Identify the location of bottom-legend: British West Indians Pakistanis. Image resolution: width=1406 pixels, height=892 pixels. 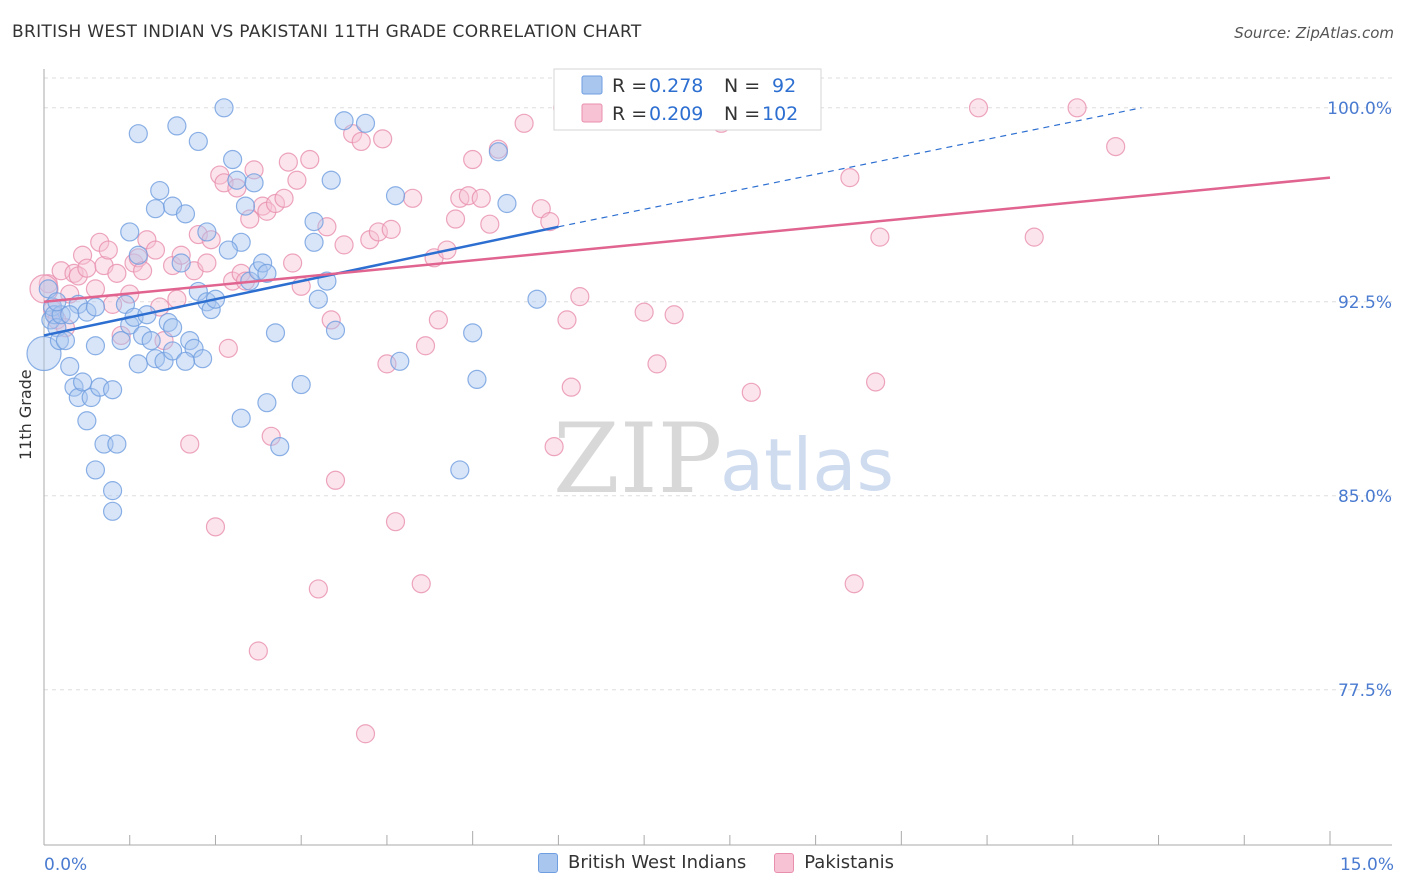
(730, 862).